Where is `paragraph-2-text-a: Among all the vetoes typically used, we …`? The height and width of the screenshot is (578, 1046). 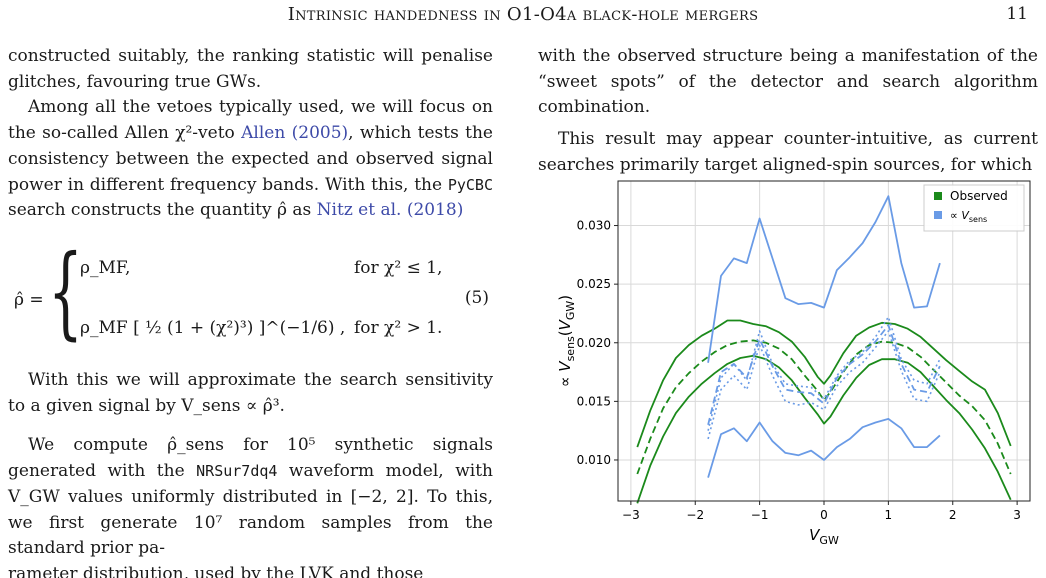
paragraph-2-text-a: Among all the vetoes typically used, we … is located at coordinates (250, 120).